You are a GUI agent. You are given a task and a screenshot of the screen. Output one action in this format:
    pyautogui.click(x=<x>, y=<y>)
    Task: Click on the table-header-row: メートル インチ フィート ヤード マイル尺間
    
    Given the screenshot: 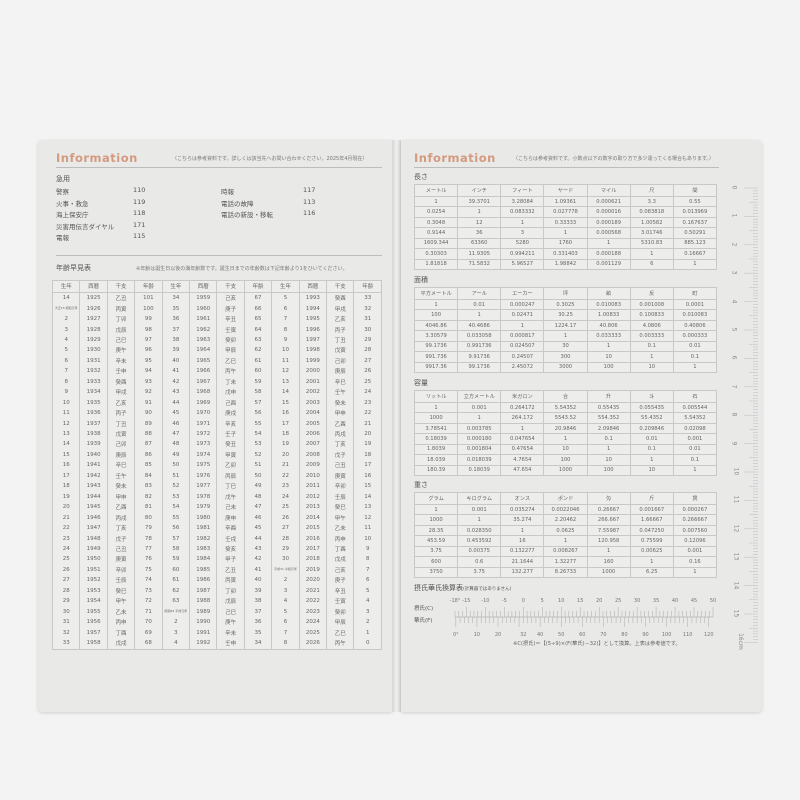 What is the action you would take?
    pyautogui.click(x=565, y=190)
    